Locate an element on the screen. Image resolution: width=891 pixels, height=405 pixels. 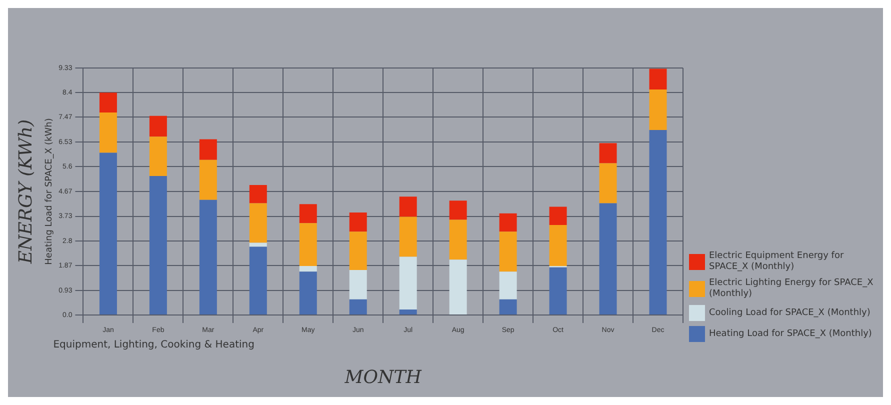
legend-label: Heating Load for SPACE_X (Monthly) is located at coordinates (790, 334).